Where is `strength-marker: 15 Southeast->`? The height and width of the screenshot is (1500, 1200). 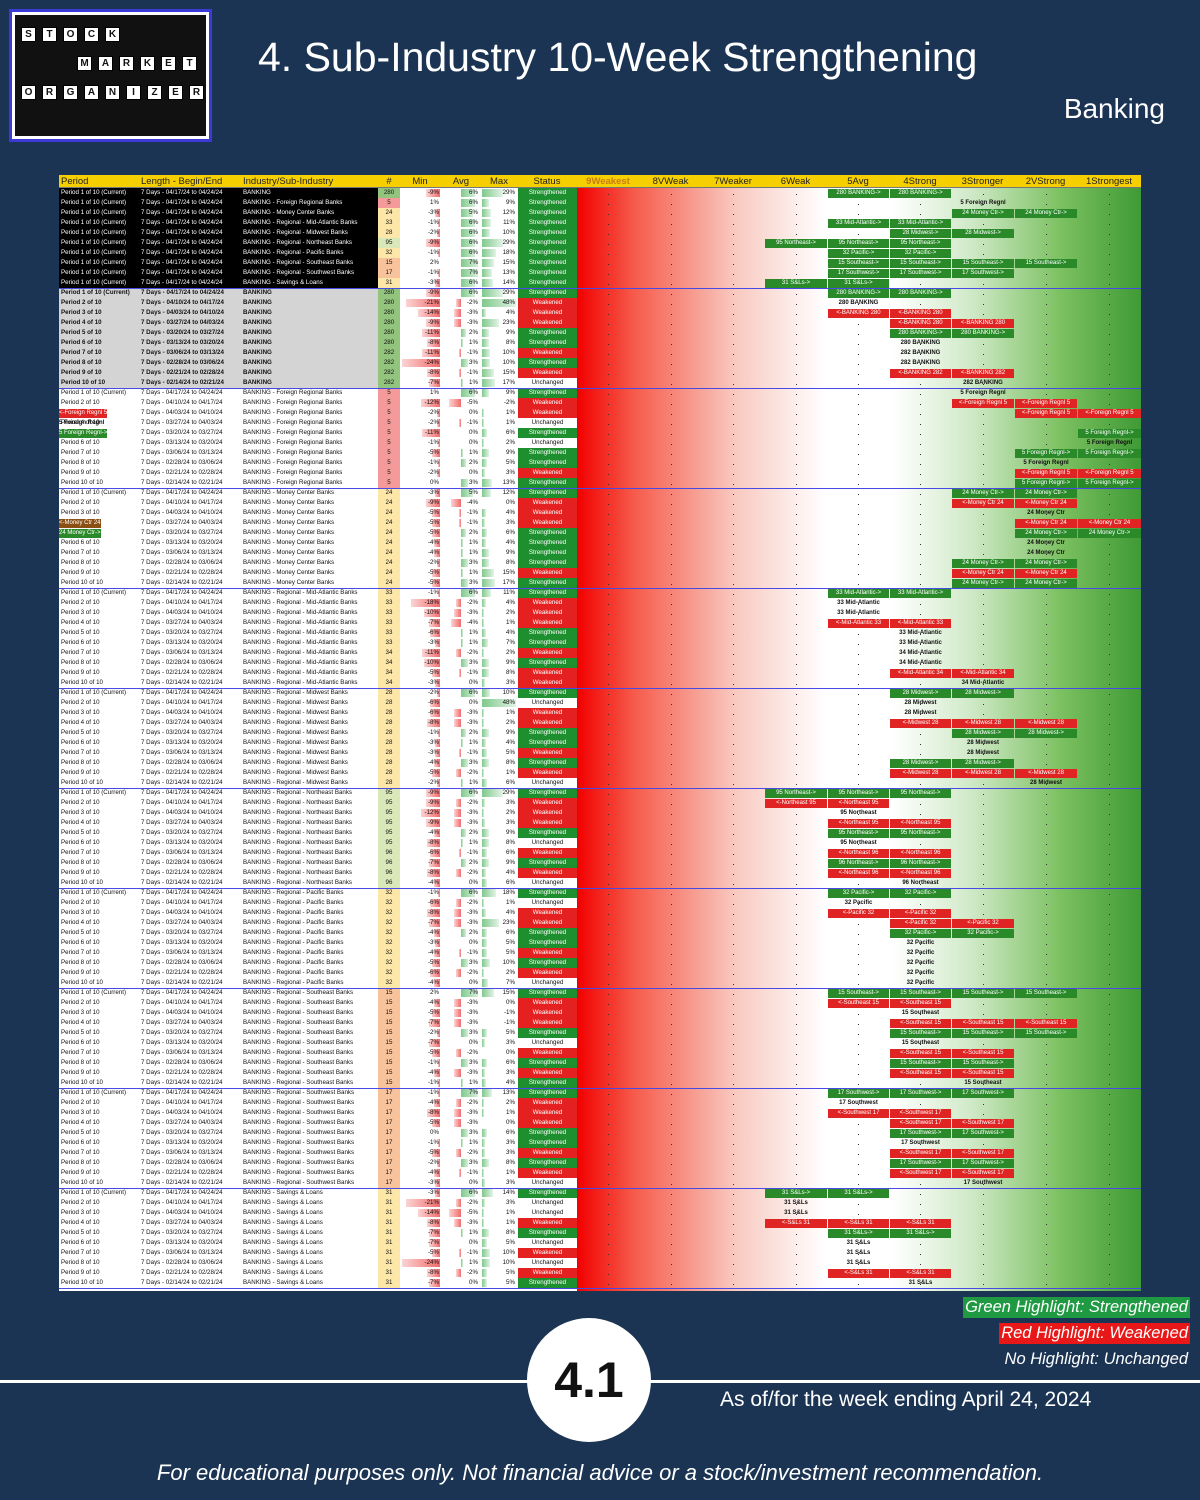 strength-marker: 15 Southeast-> is located at coordinates (1046, 263).